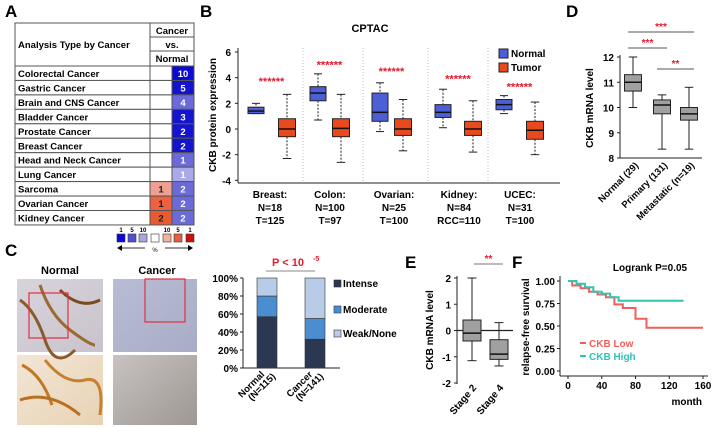 This screenshot has height=428, width=715. Describe the element at coordinates (636, 386) in the screenshot. I see `x-tick-label: 80` at that location.